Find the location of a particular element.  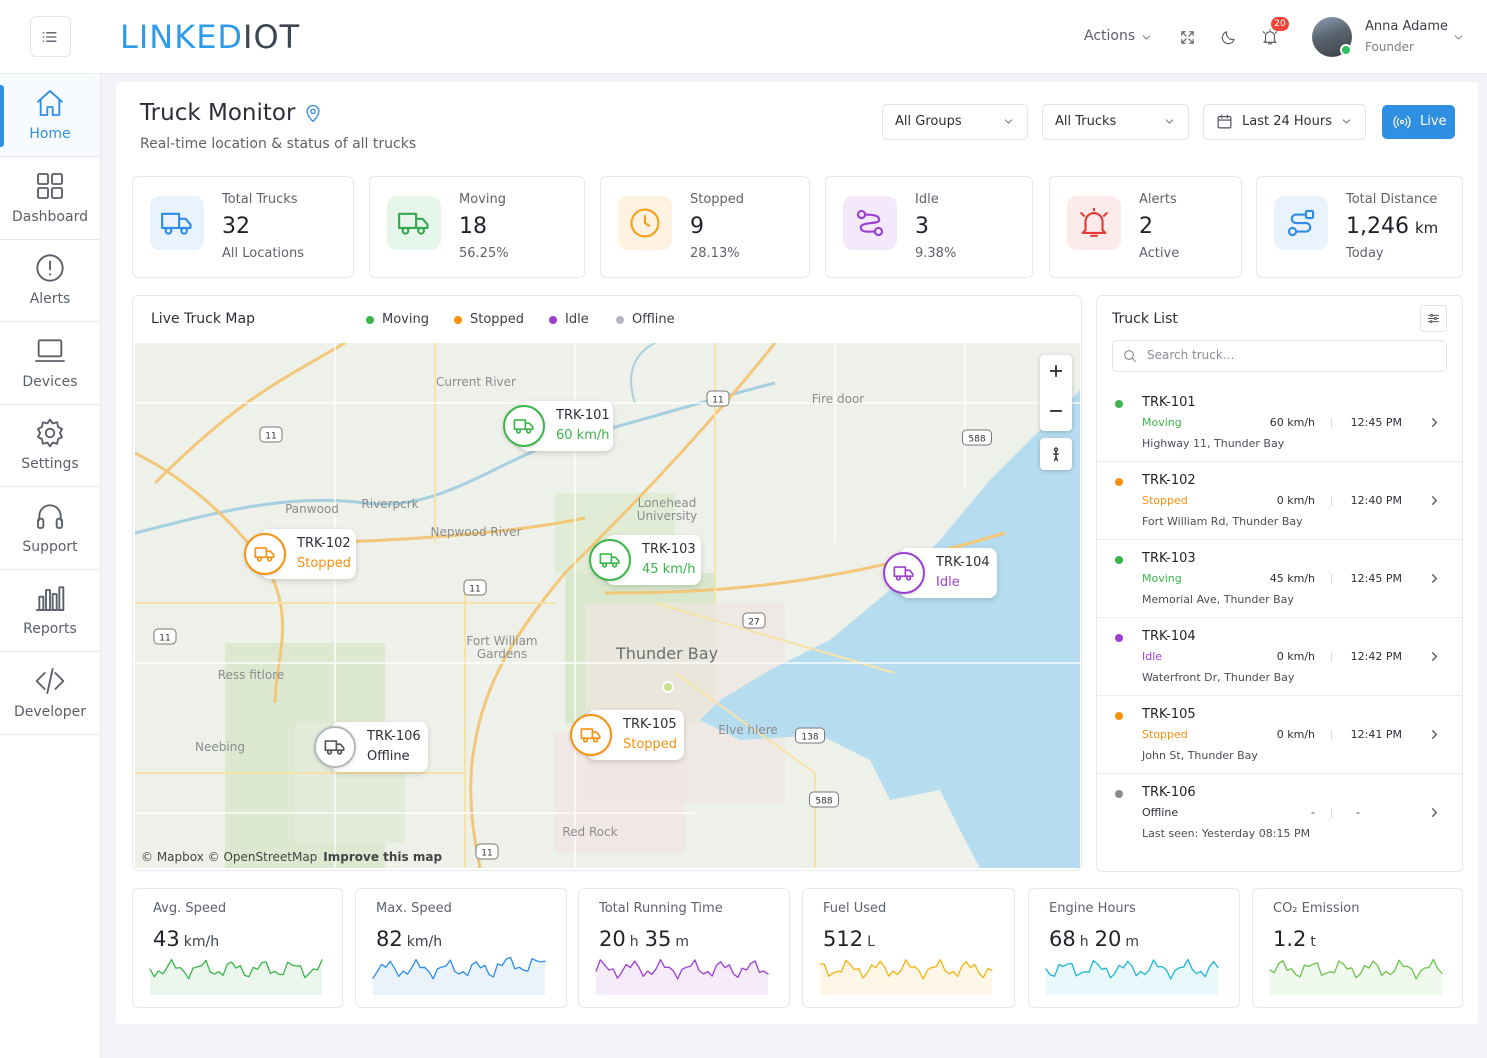

stat-icon is located at coordinates (645, 223).